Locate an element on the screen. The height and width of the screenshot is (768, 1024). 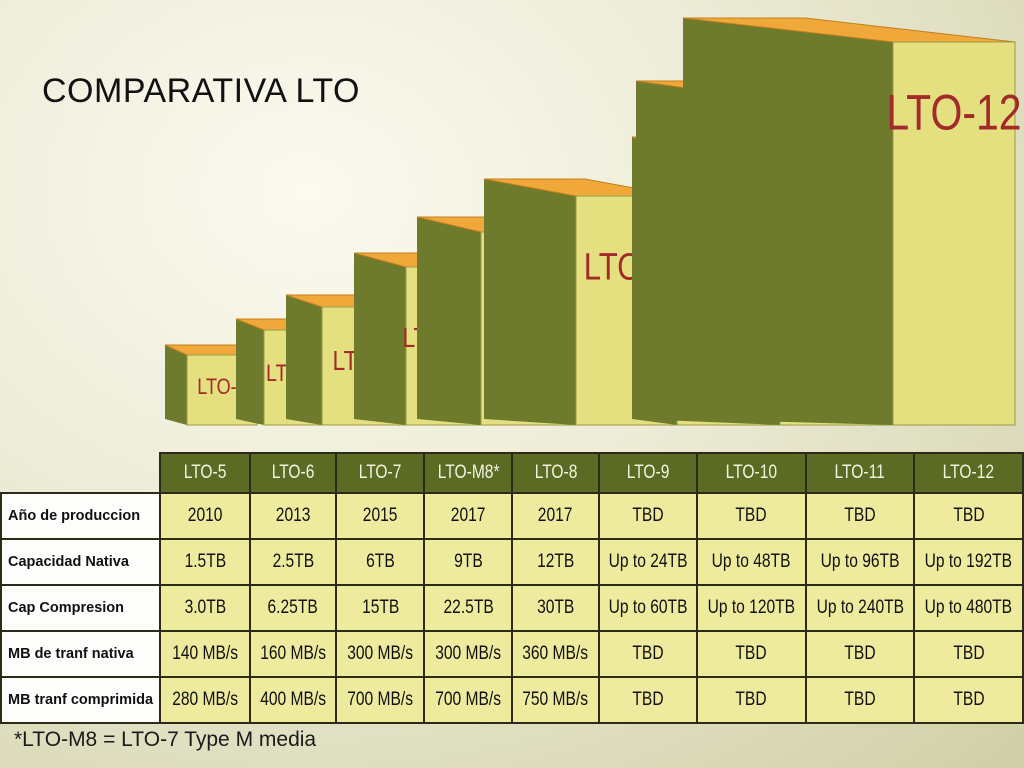
table-cell-value: 2.5TB is located at coordinates (293, 561).